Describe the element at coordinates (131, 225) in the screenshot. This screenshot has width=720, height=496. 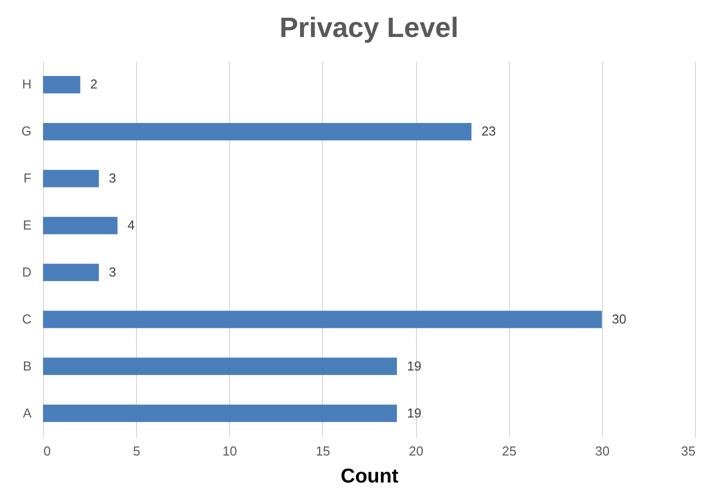
I see `data-label: 4` at that location.